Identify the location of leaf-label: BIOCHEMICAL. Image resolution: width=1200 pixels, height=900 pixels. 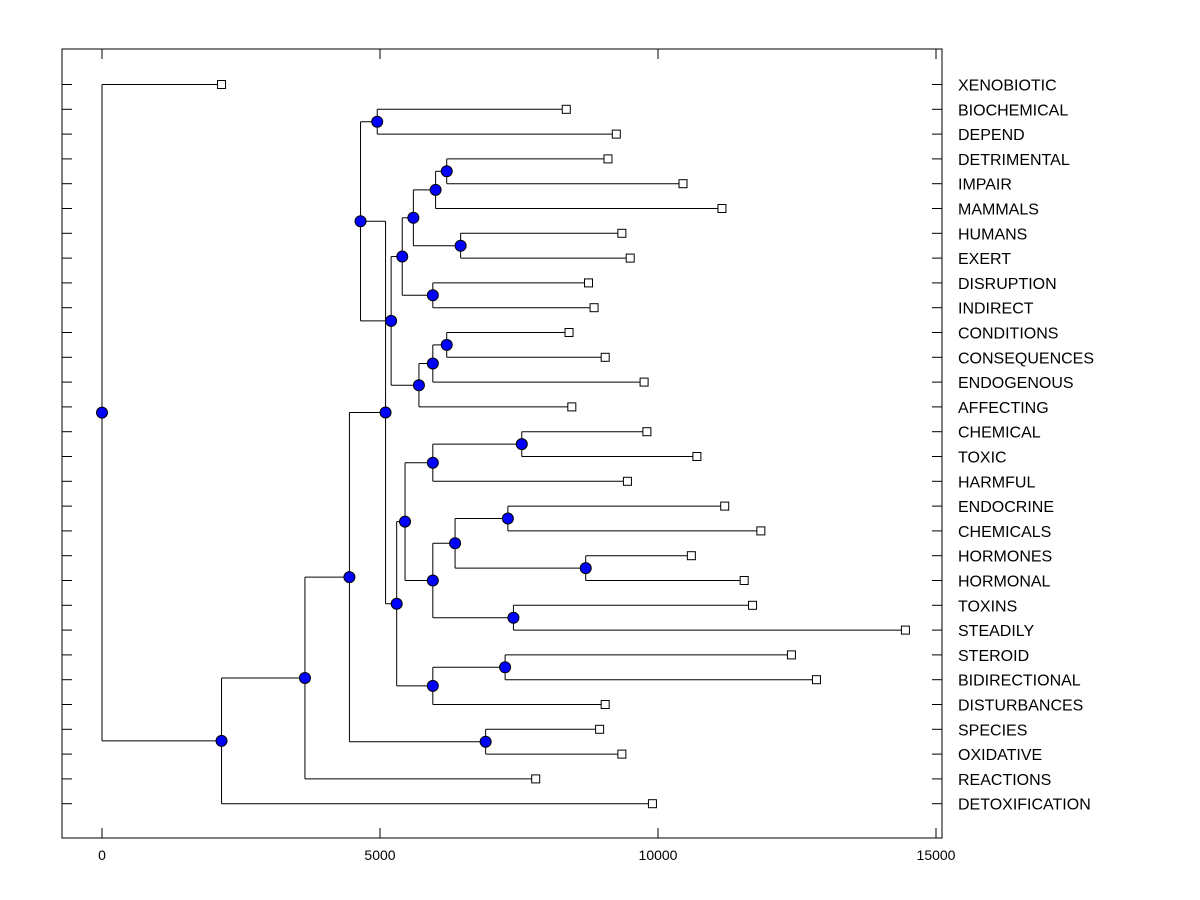
(1013, 110).